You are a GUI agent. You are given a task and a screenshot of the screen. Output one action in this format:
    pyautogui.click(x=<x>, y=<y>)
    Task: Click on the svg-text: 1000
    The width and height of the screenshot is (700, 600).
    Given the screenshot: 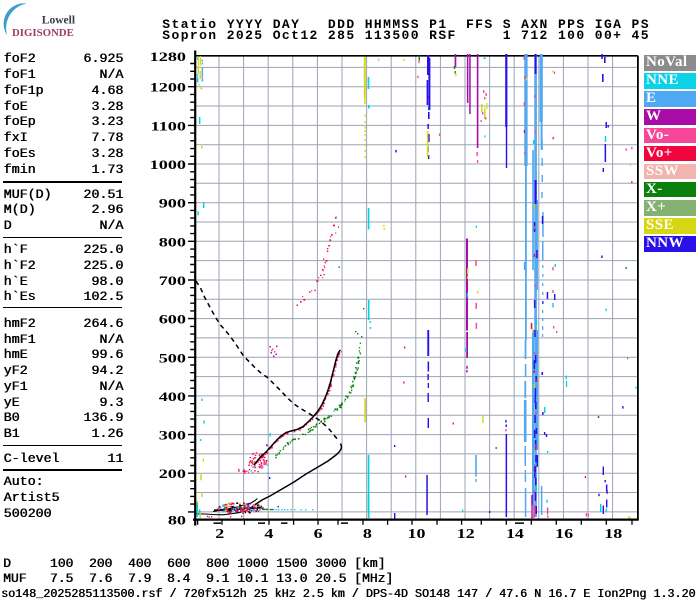 What is the action you would take?
    pyautogui.click(x=168, y=165)
    